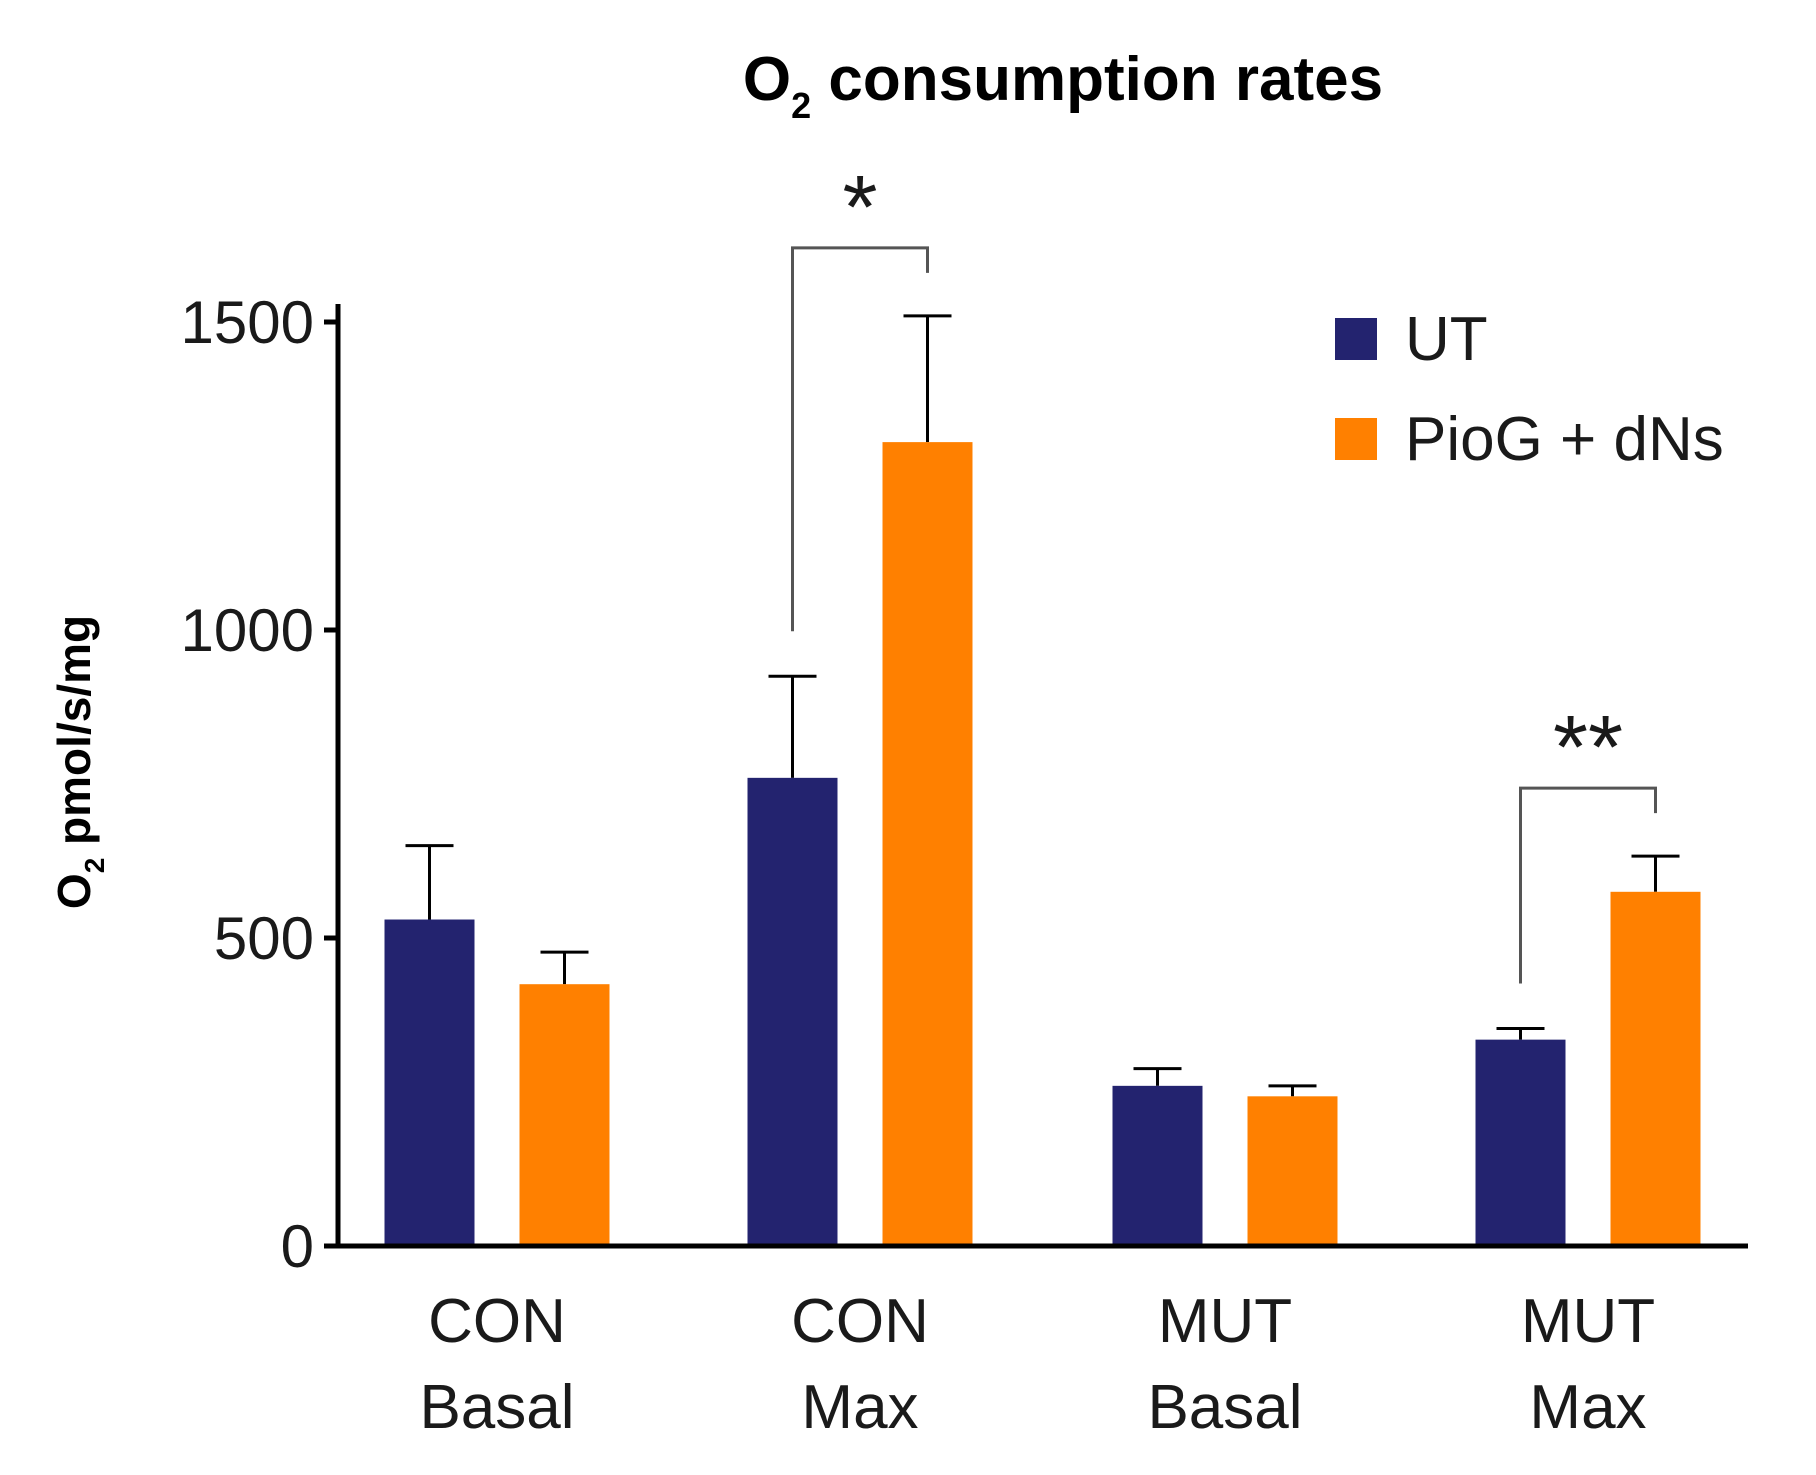 This screenshot has height=1475, width=1816. I want to click on legend: UT PioG + dNs, so click(1529, 389).